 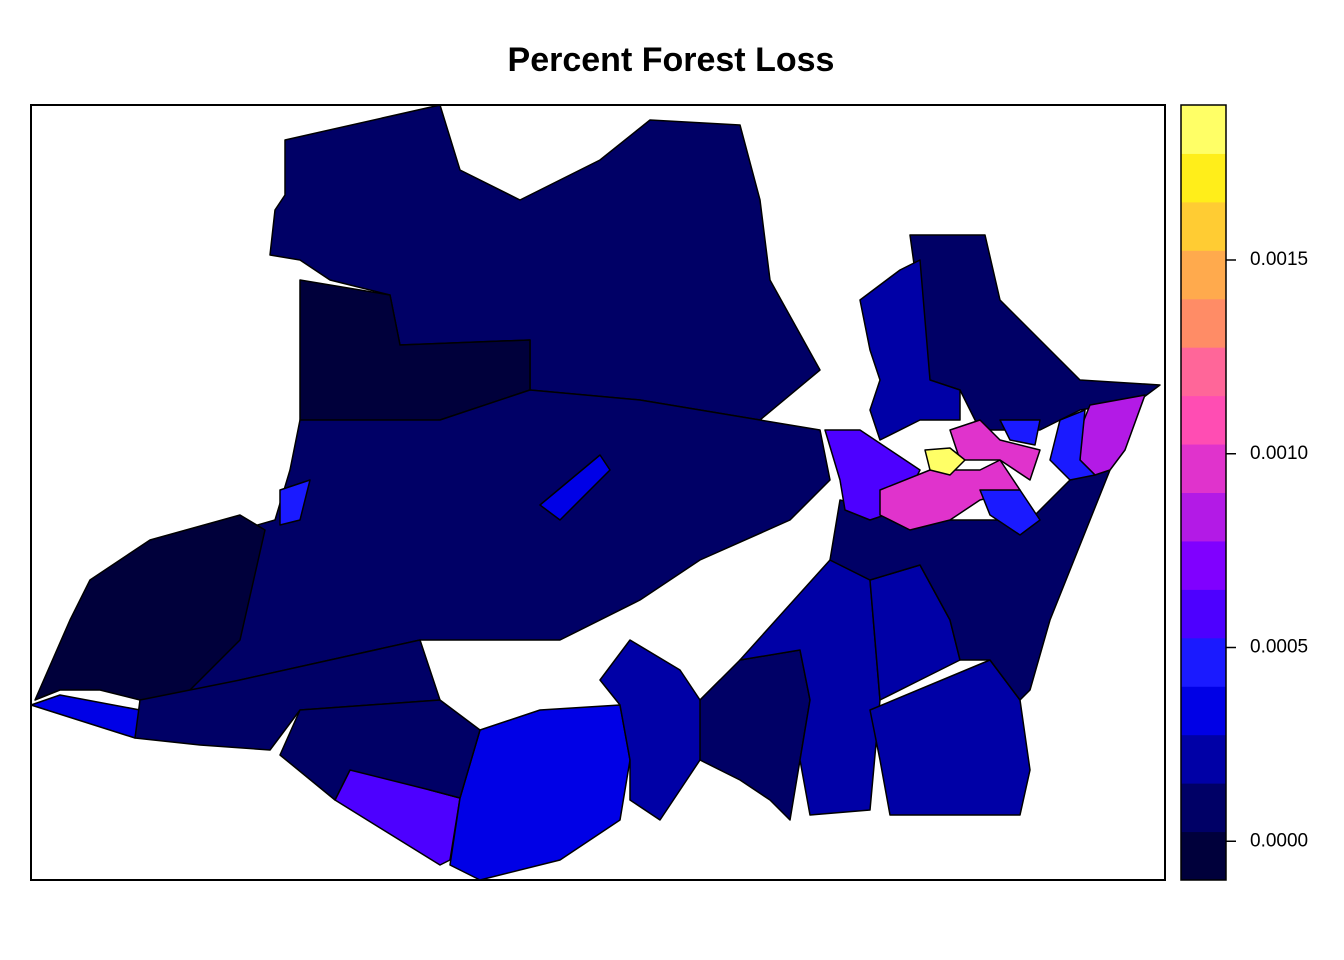 What do you see at coordinates (1244, 492) in the screenshot?
I see `color-legend: 0.0000 0.0005 0.0010 0.0015` at bounding box center [1244, 492].